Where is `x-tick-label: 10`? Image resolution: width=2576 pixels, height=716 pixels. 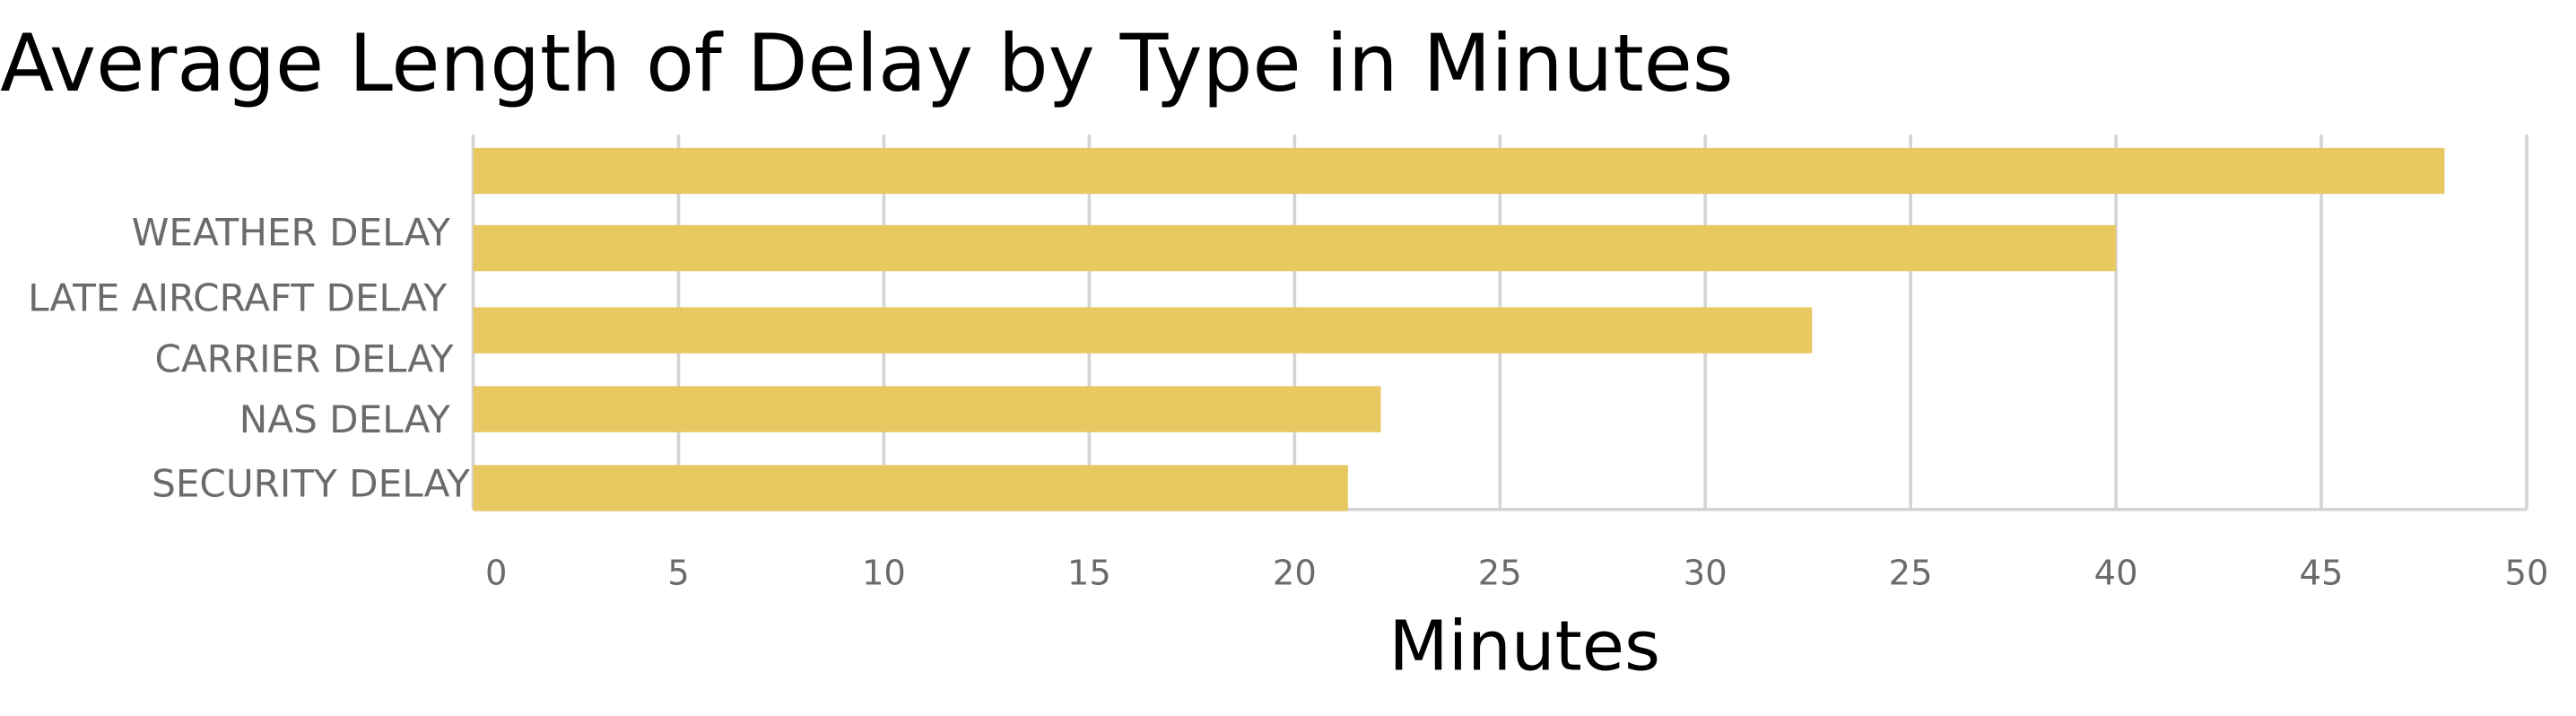 x-tick-label: 10 is located at coordinates (884, 574).